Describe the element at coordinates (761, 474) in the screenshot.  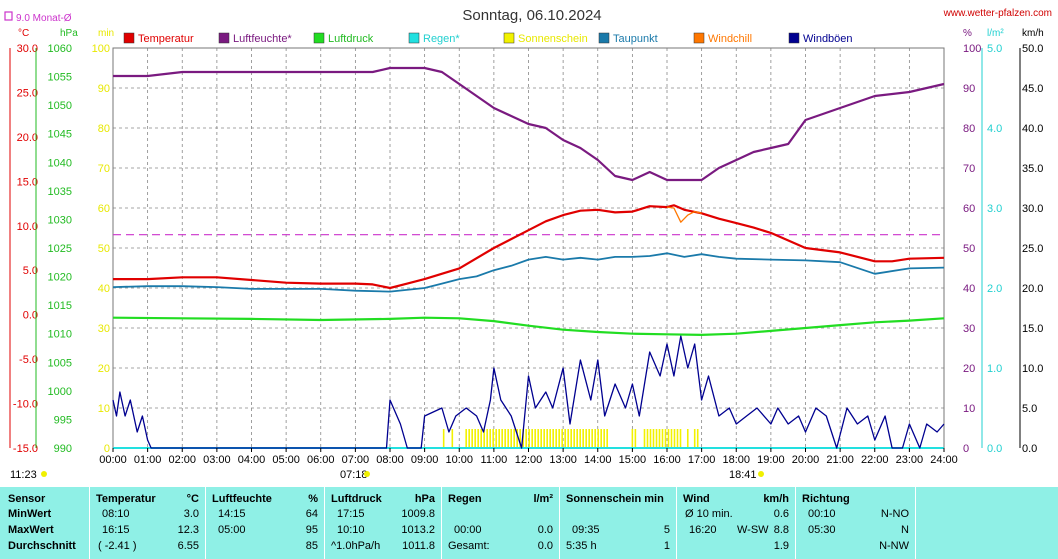
I see `sunset-icon` at that location.